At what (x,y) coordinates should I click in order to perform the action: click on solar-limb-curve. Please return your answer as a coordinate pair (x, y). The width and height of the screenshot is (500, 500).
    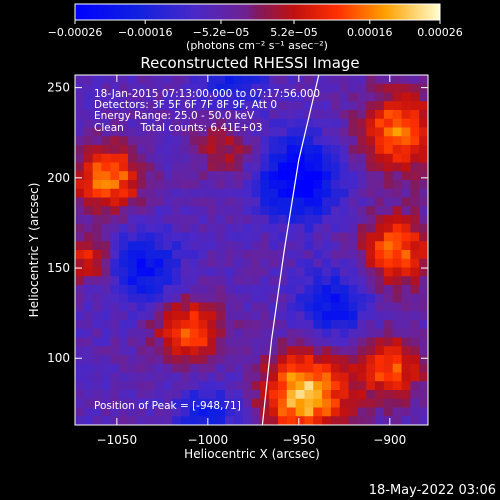
    Looking at the image, I should click on (290, 250).